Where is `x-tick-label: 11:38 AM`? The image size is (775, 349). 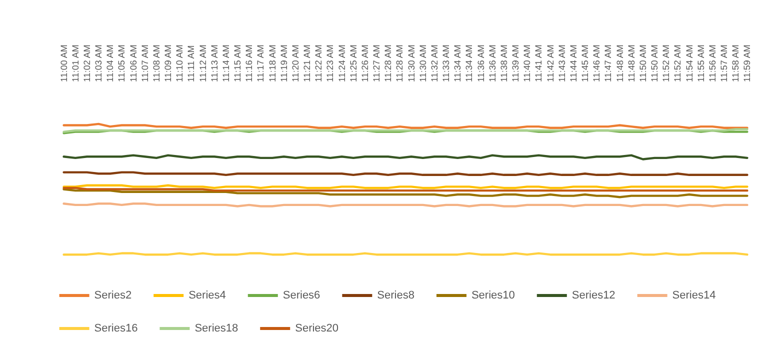 x-tick-label: 11:38 AM is located at coordinates (503, 63).